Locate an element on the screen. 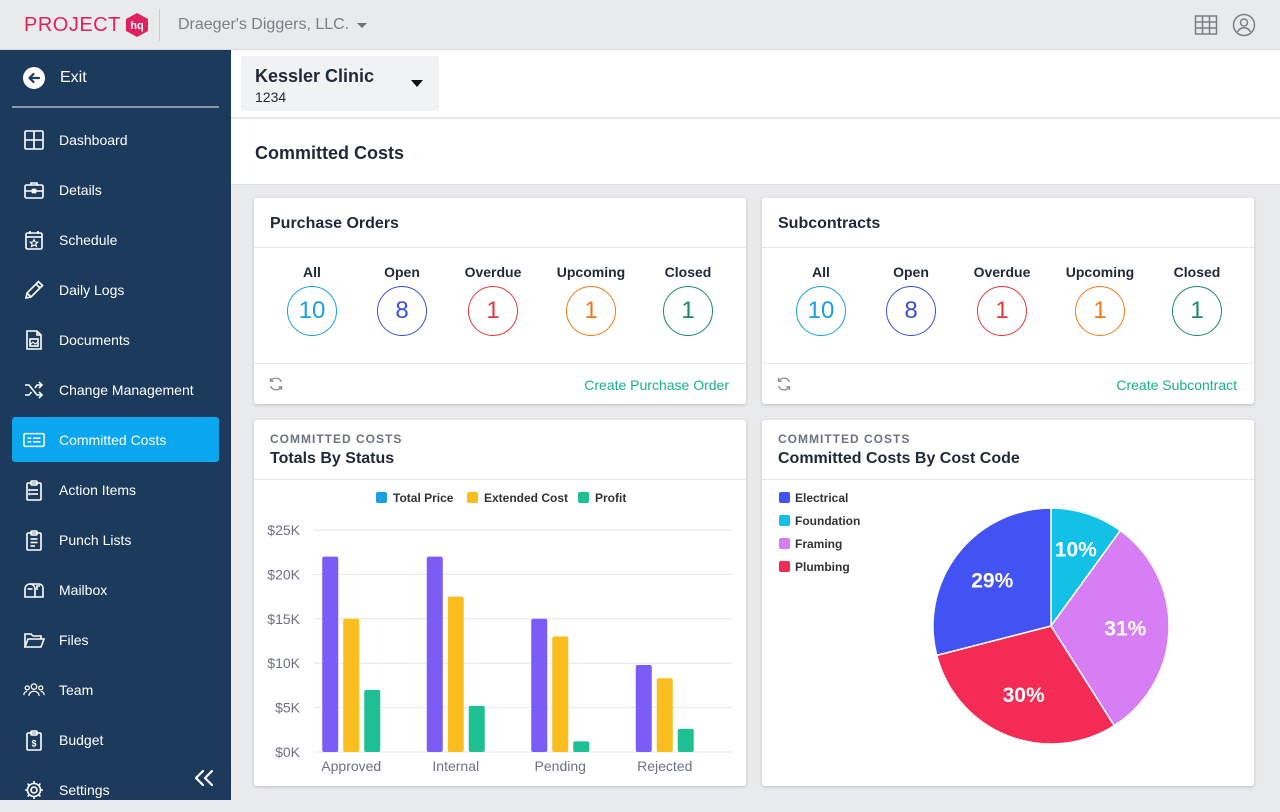 The image size is (1280, 812). slice-label: 29% is located at coordinates (992, 580).